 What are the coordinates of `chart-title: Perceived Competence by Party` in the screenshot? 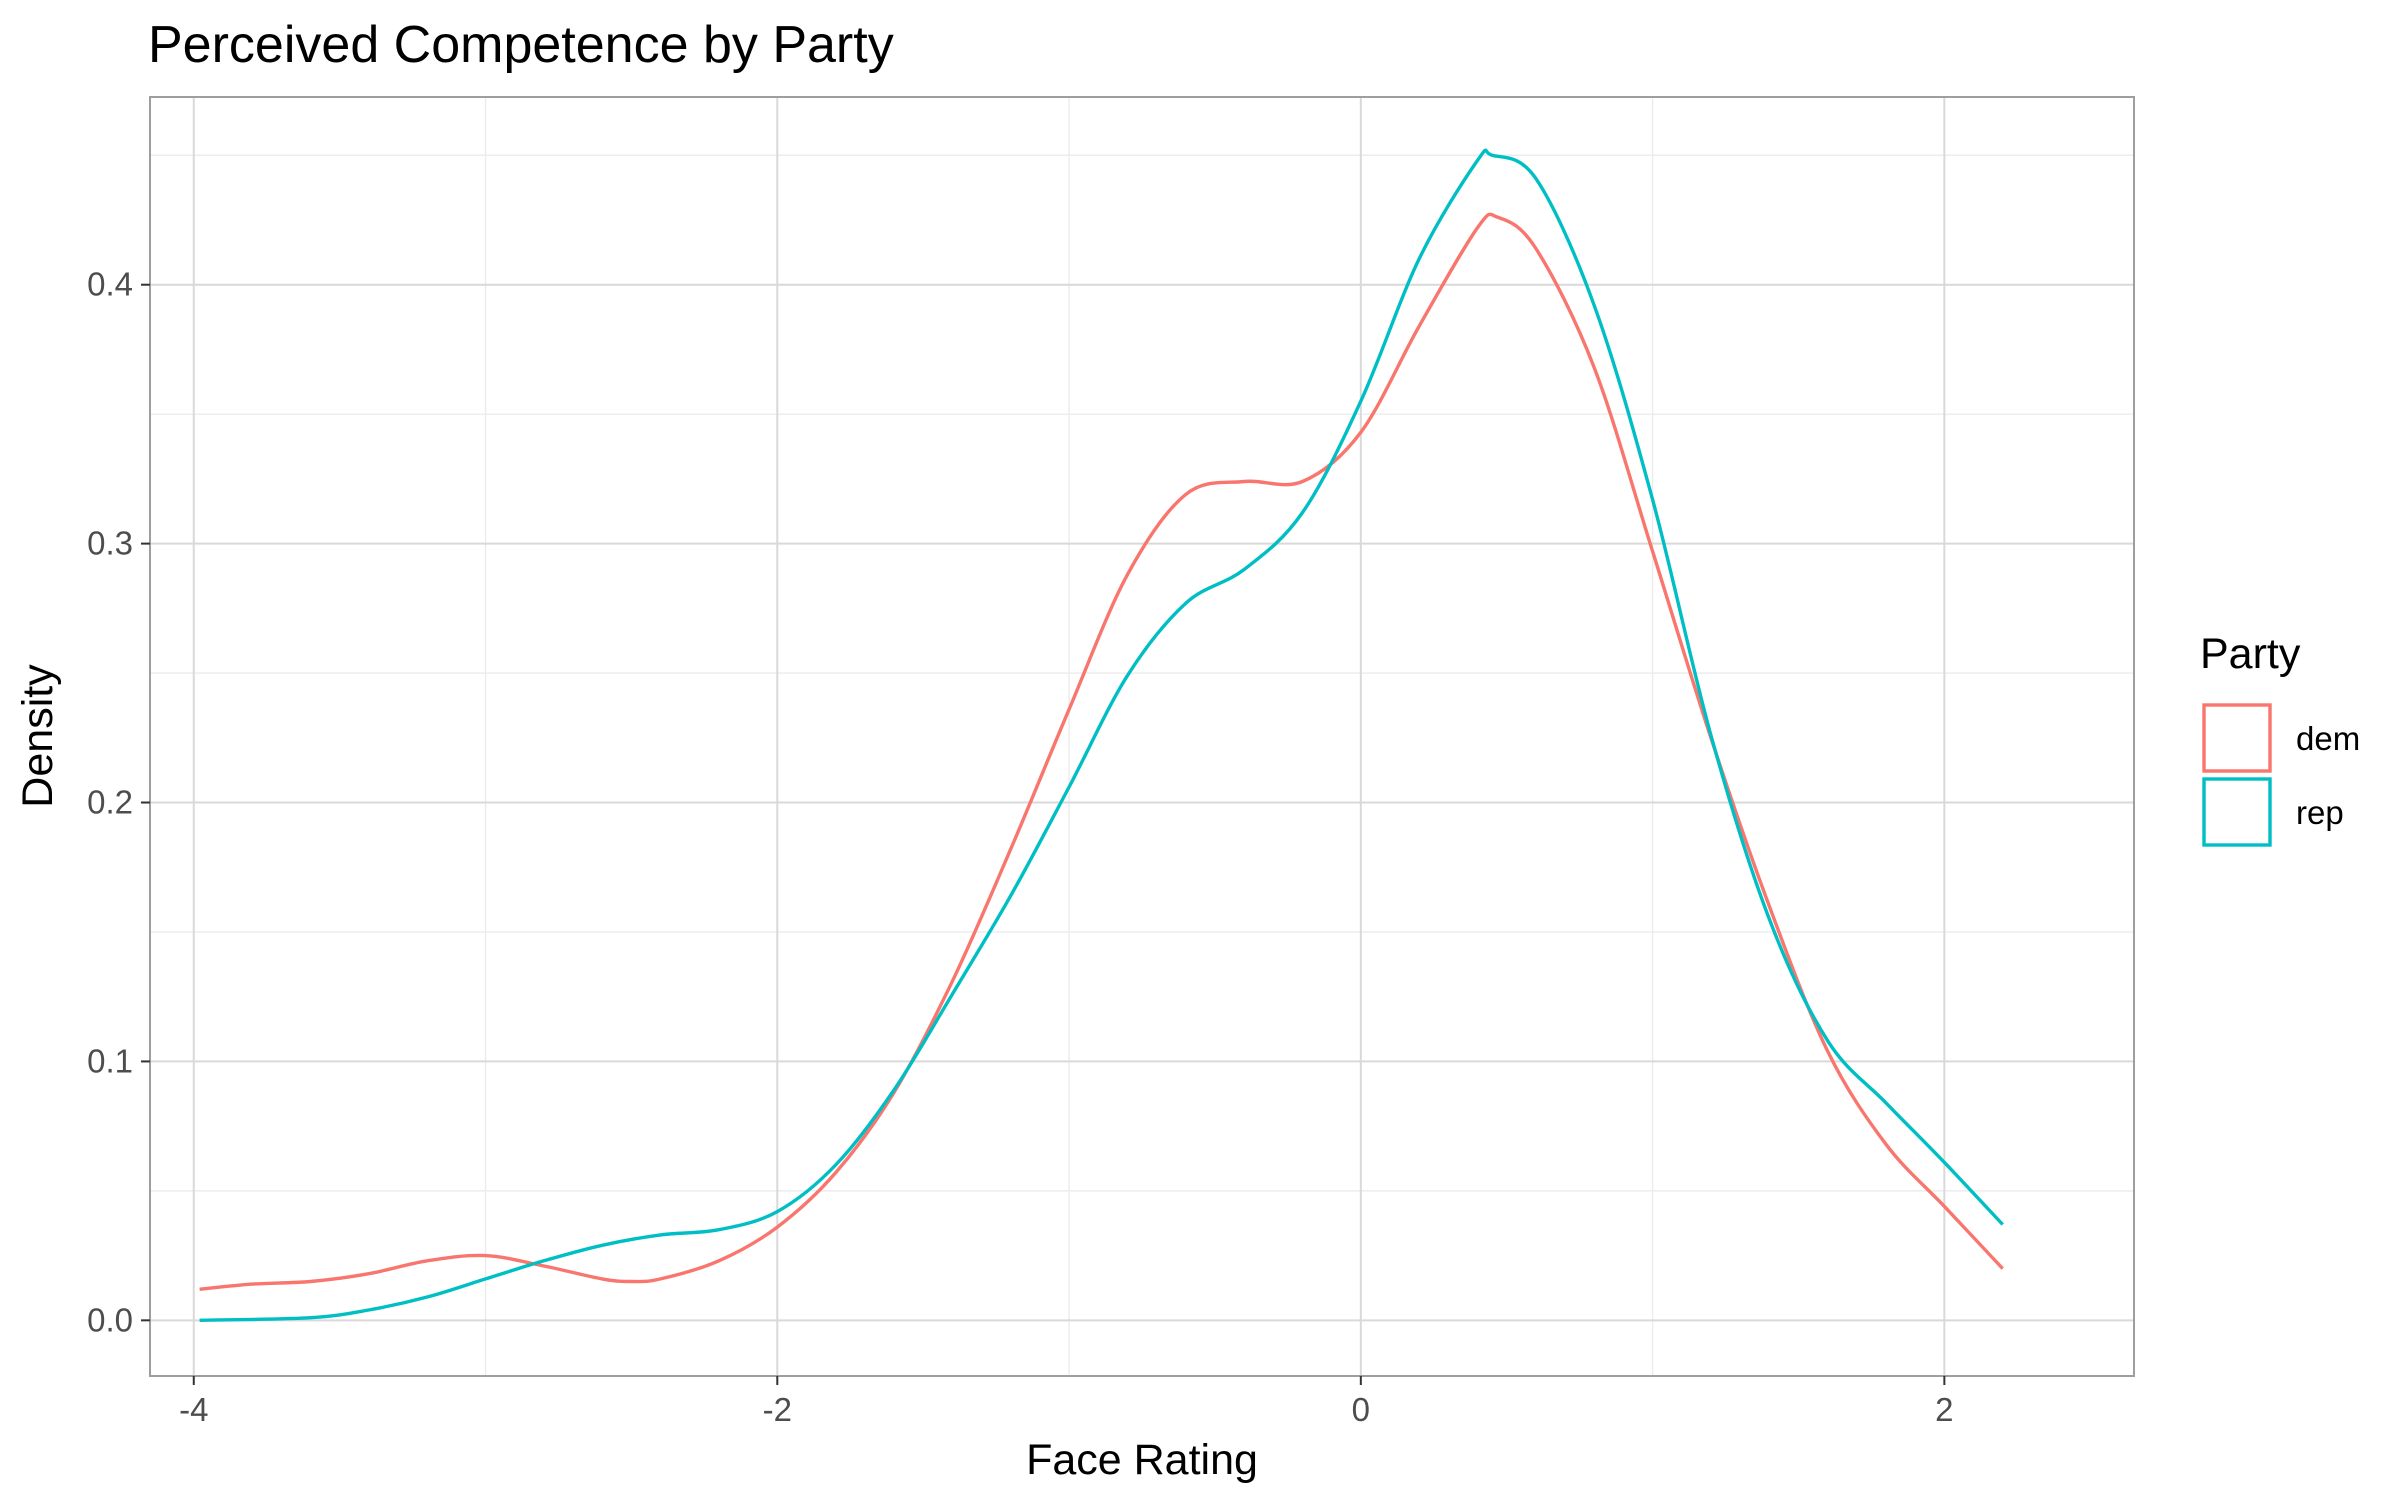 It's located at (521, 45).